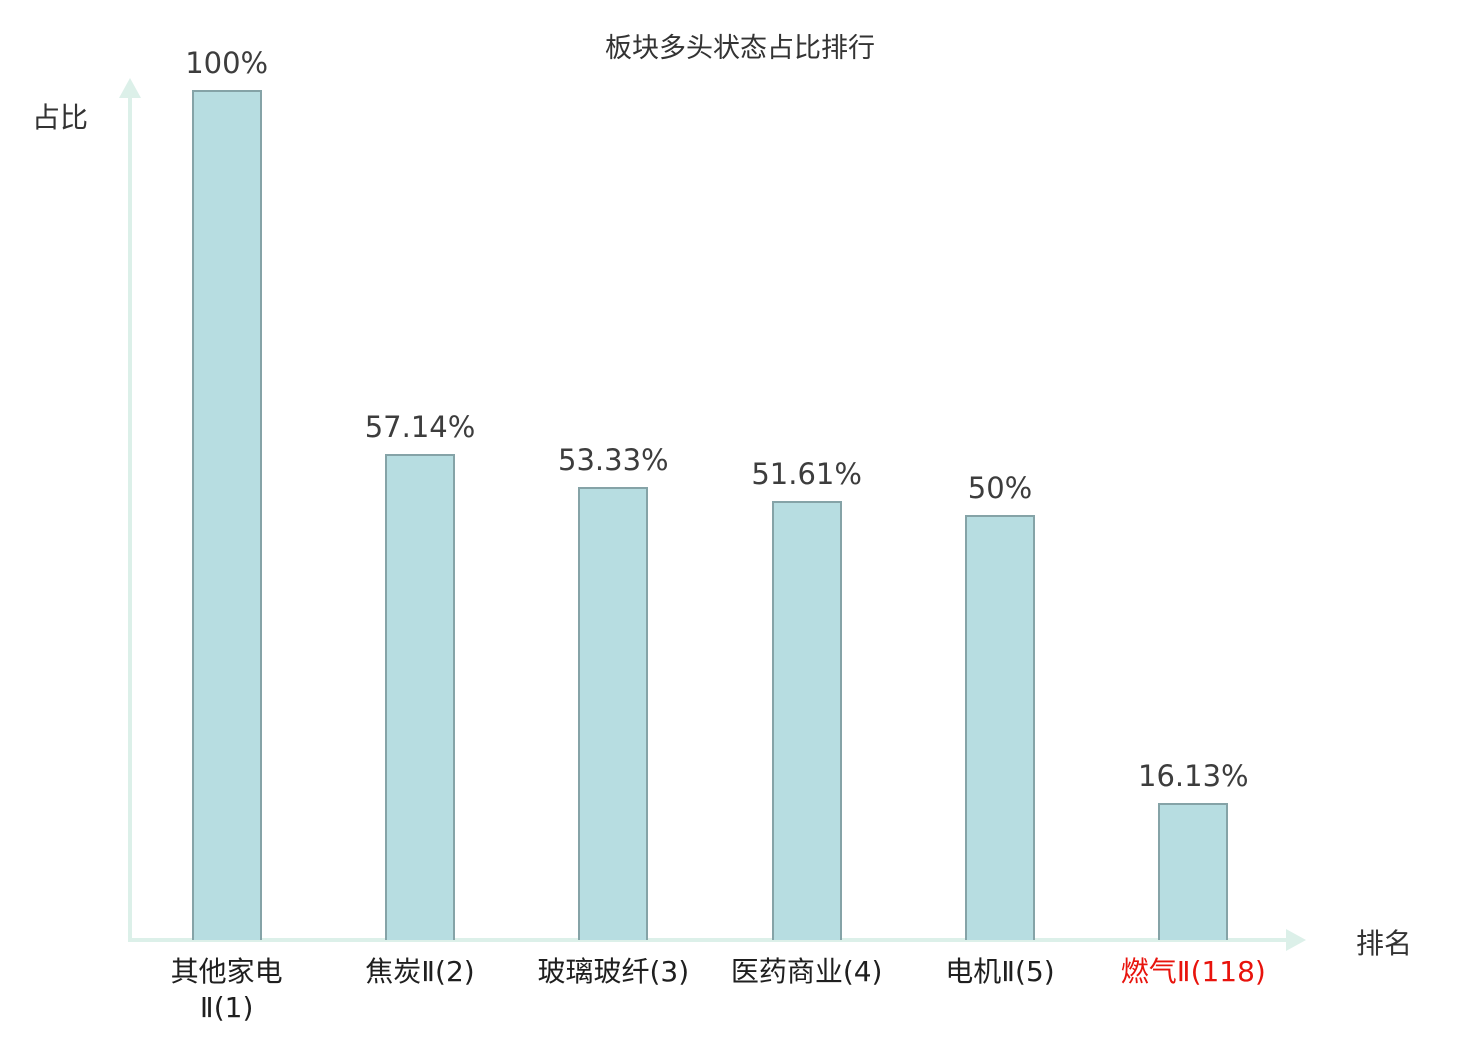 The width and height of the screenshot is (1480, 1040). What do you see at coordinates (226, 990) in the screenshot?
I see `category-label-1: 其他家电 Ⅱ(1)` at bounding box center [226, 990].